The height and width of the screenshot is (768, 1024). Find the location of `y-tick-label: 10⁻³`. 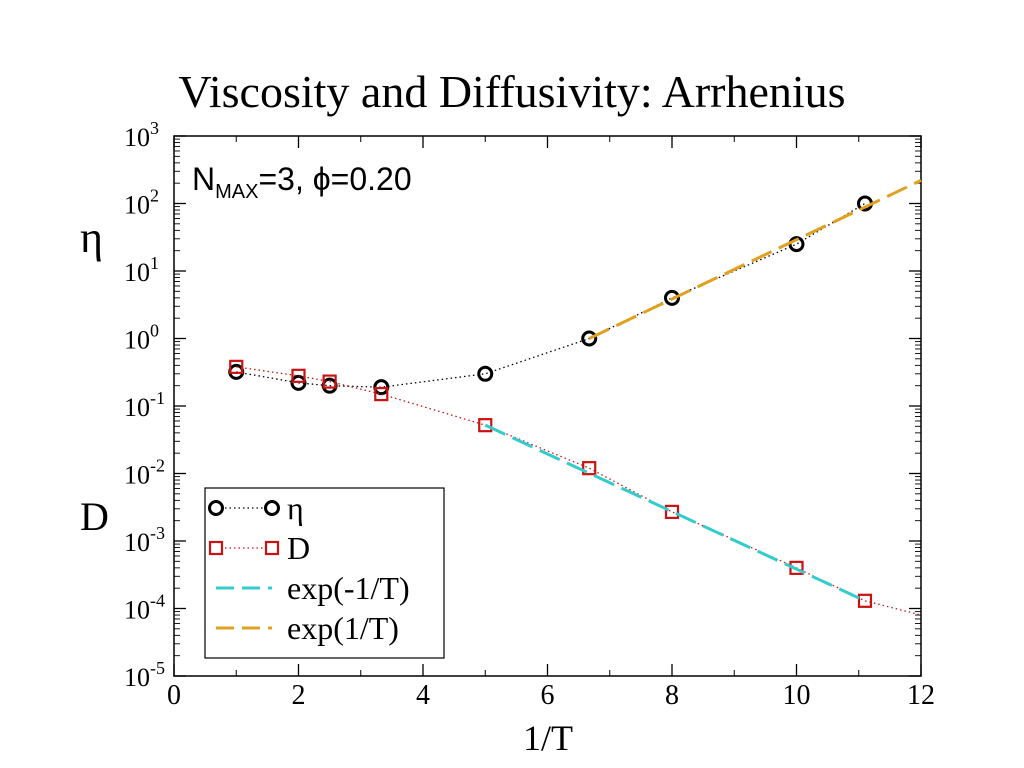

y-tick-label: 10⁻³ is located at coordinates (144, 540).